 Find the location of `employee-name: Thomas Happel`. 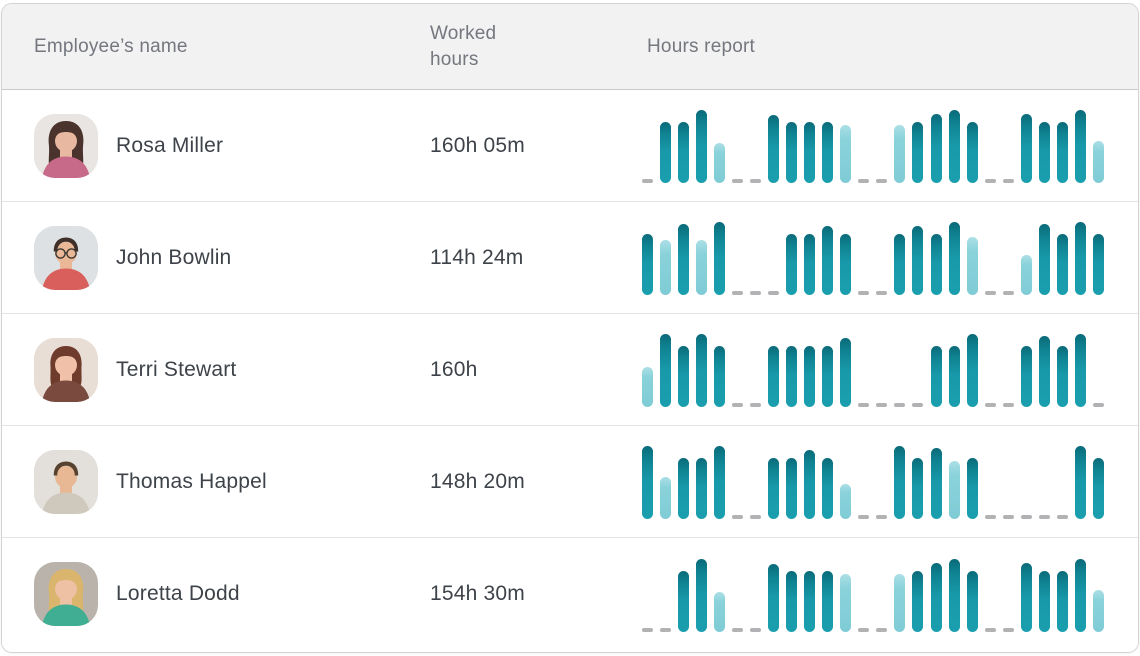

employee-name: Thomas Happel is located at coordinates (191, 481).